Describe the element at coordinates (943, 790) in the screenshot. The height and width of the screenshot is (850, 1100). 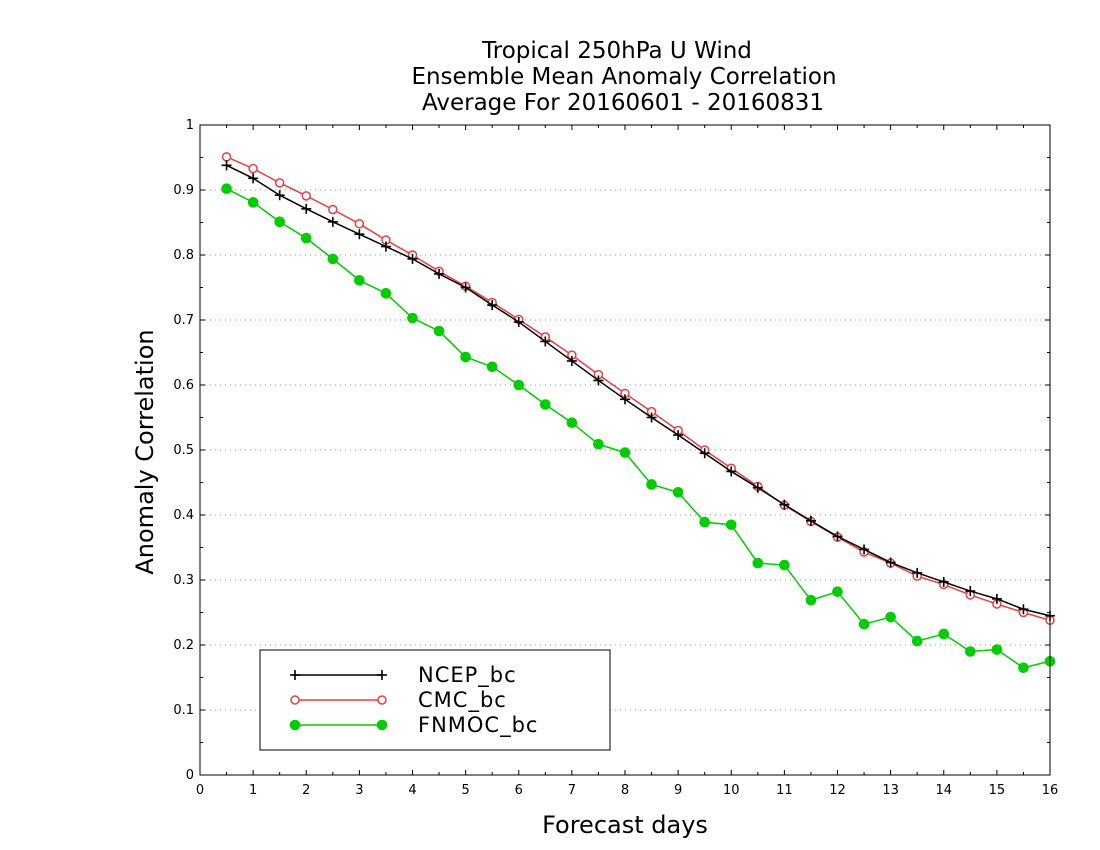
I see `x-tick-label: 14` at that location.